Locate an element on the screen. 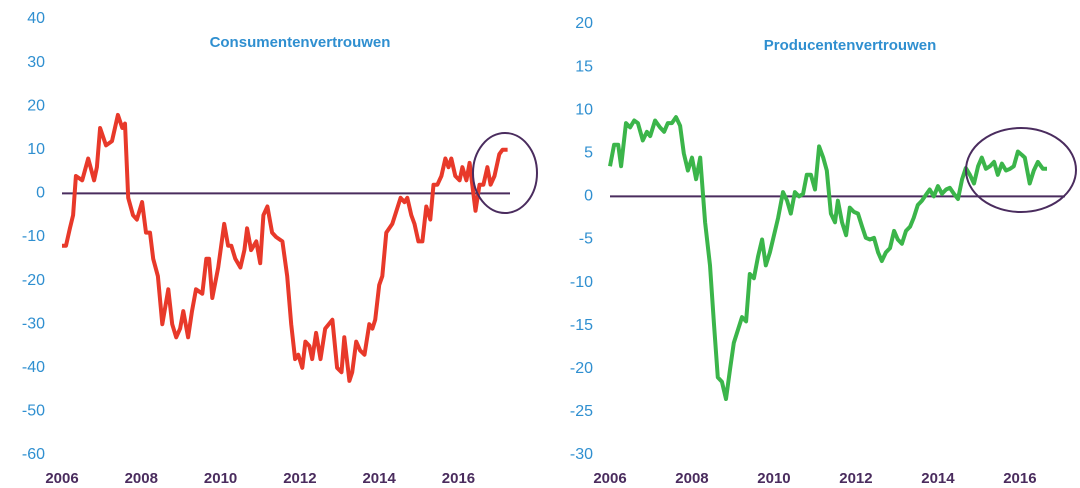 The height and width of the screenshot is (488, 1080). y-tick-label: 5 is located at coordinates (588, 153).